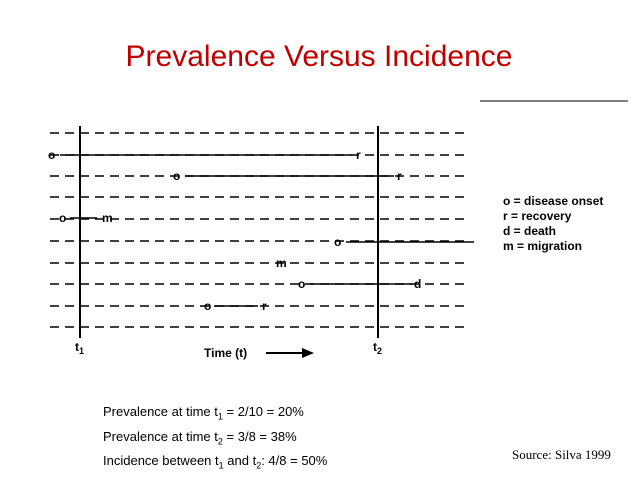 The height and width of the screenshot is (478, 638). I want to click on stat-text: = 3/8 = 38%, so click(259, 436).